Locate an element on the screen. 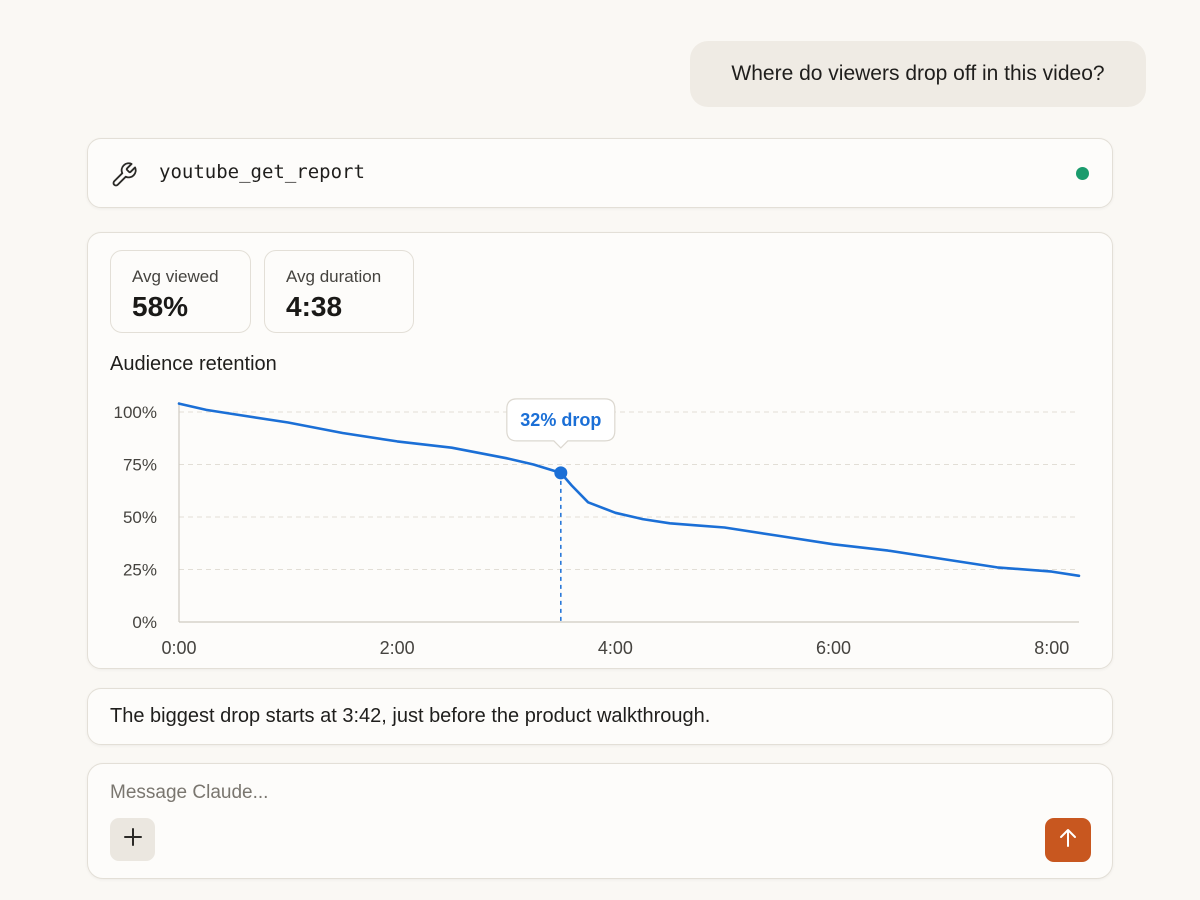  user-message: Where do viewers drop off in this video? is located at coordinates (918, 74).